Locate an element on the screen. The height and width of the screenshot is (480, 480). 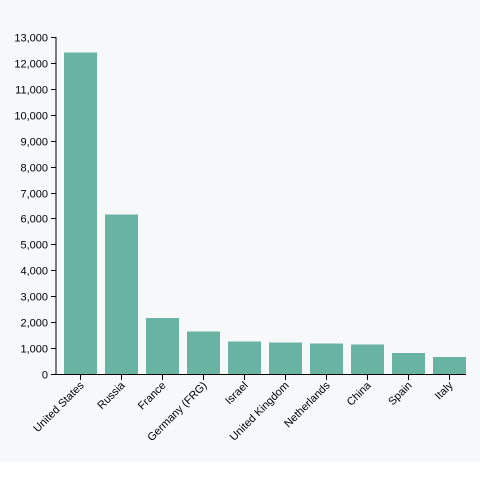
y-tick-label: 7,000 is located at coordinates (34, 195).